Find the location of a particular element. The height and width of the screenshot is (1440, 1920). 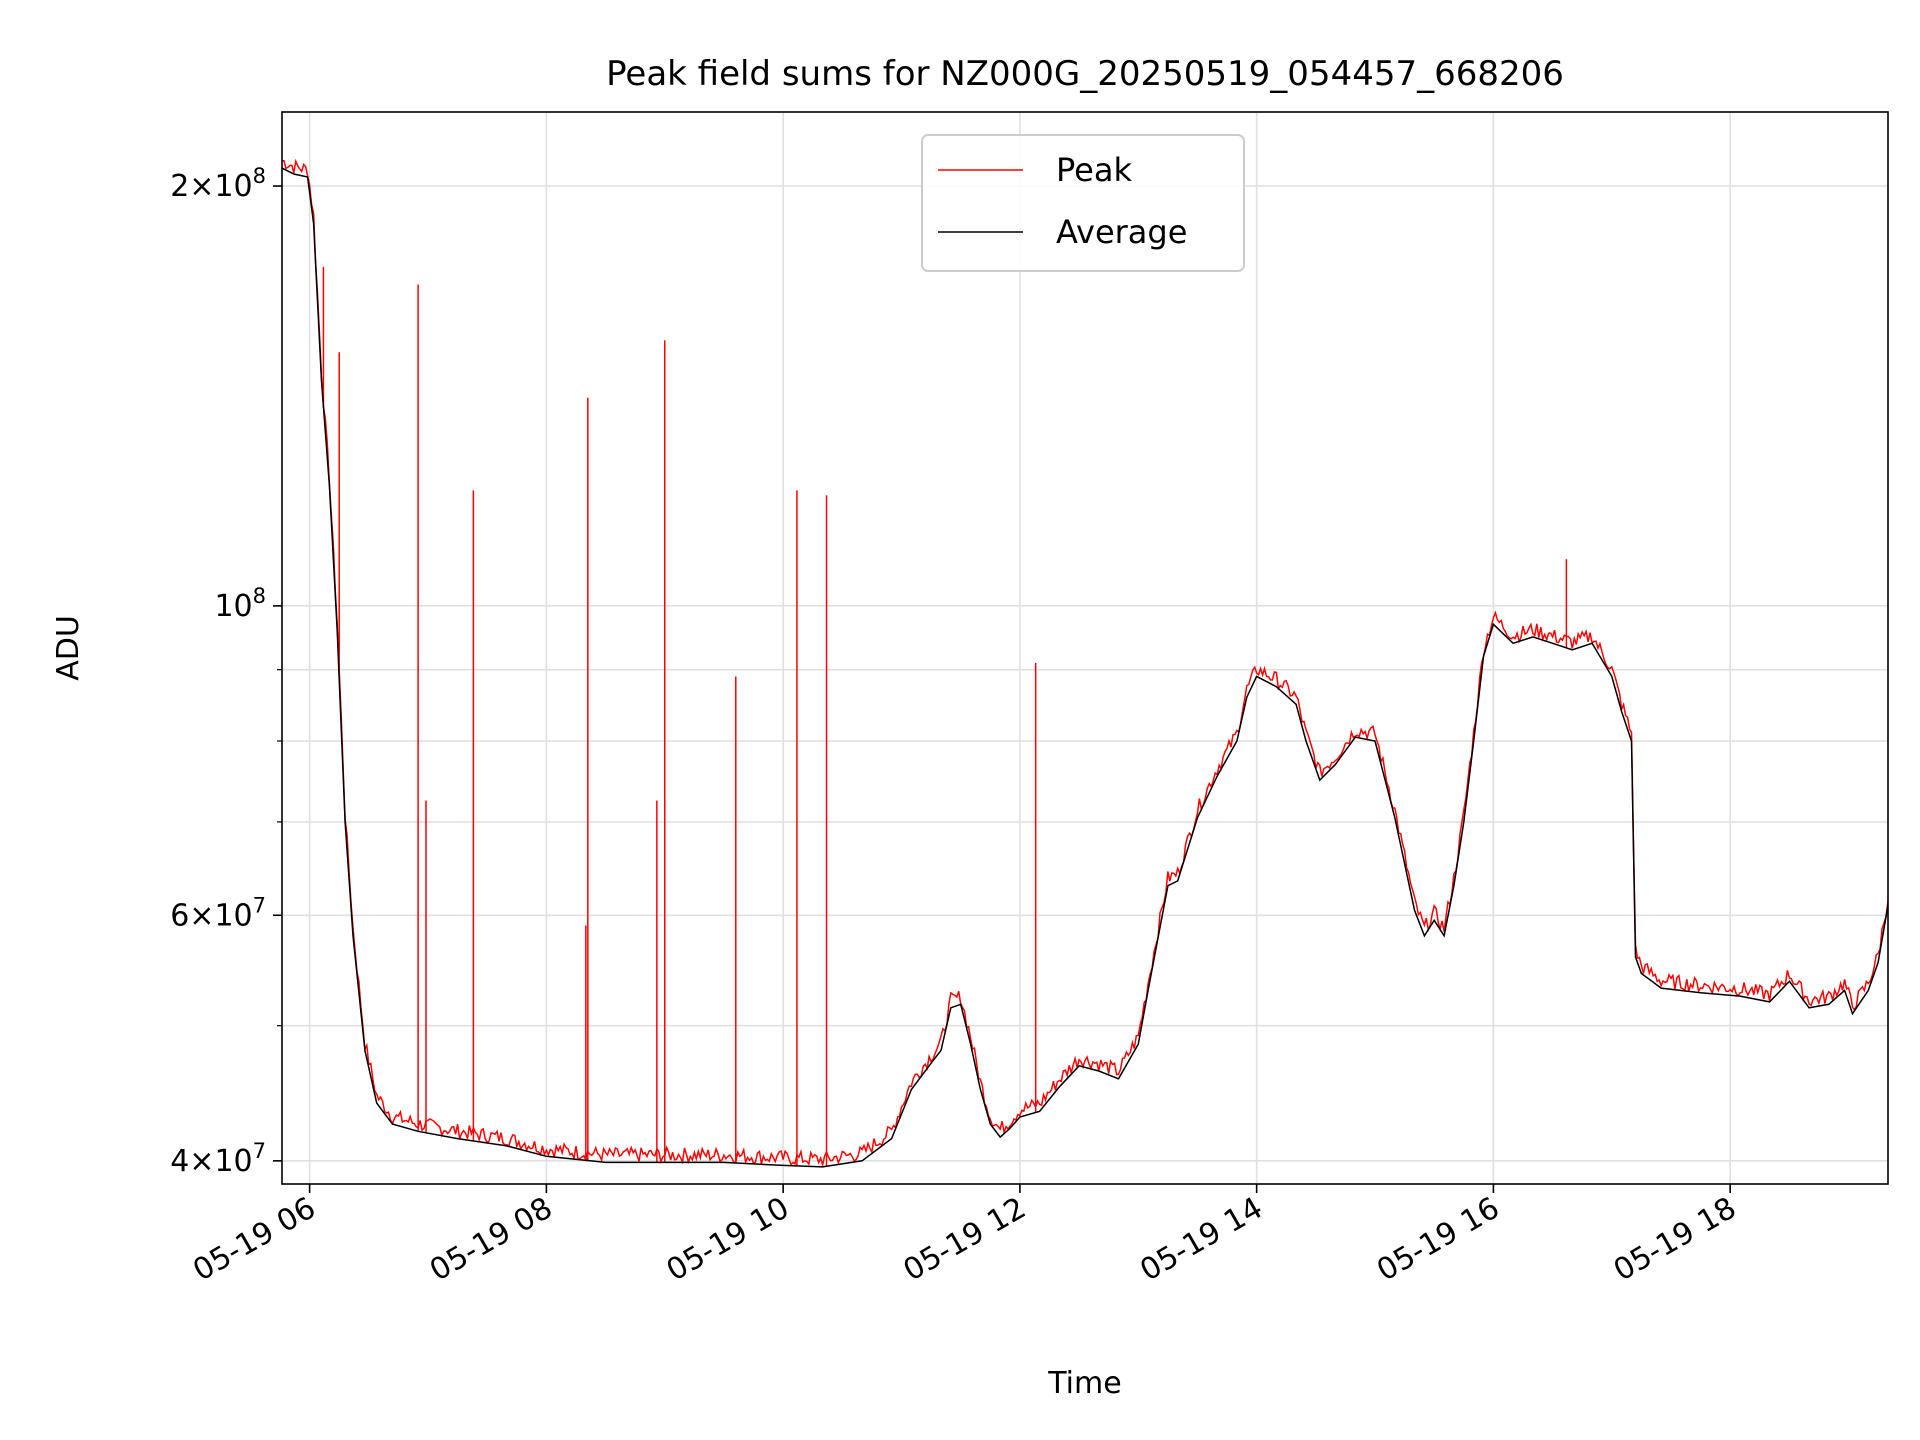

x-axis-label: Time is located at coordinates (1084, 1383).